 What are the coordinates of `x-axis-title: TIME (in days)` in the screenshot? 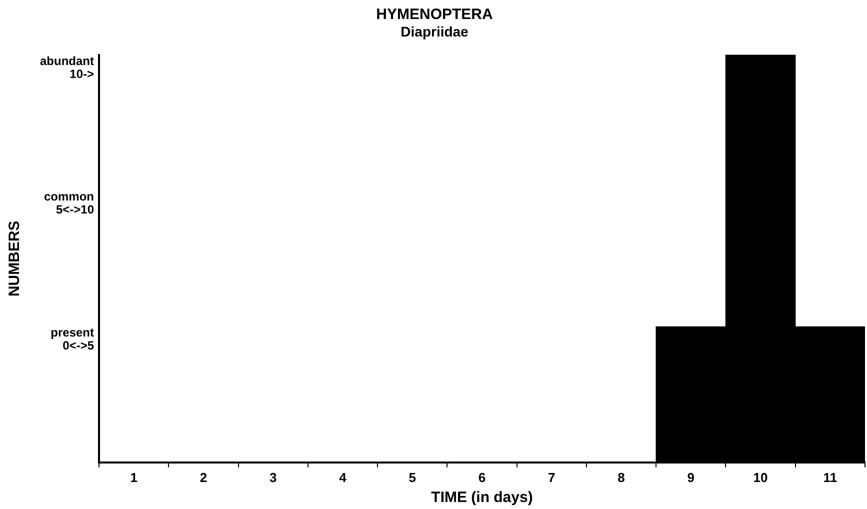 It's located at (482, 497).